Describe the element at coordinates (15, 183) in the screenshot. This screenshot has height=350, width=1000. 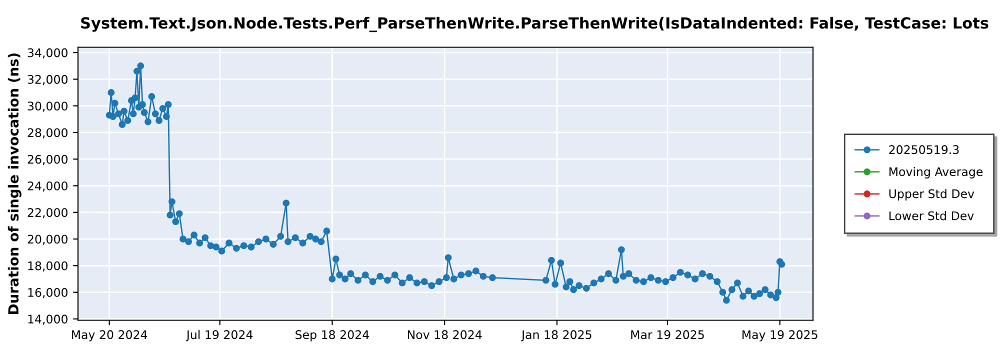
I see `y-axis-title: Duration of single invocation (ns)` at that location.